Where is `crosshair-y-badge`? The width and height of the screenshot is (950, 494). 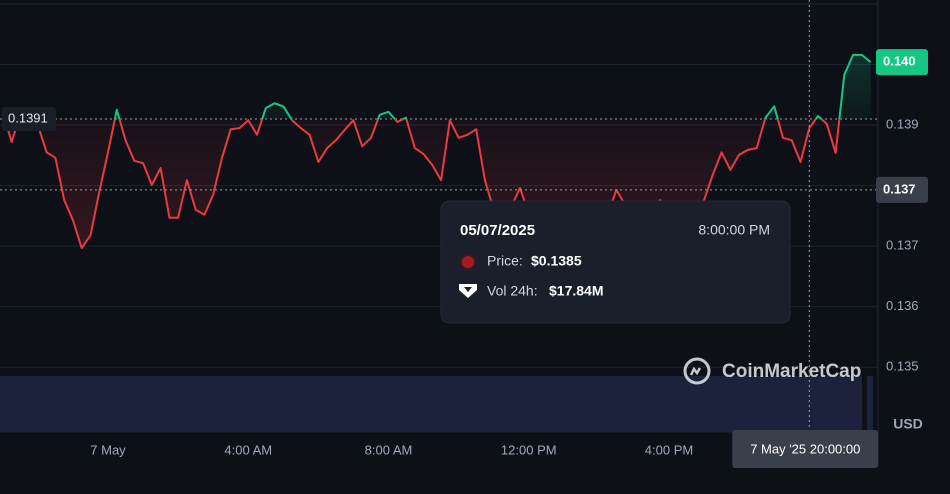
crosshair-y-badge is located at coordinates (902, 189).